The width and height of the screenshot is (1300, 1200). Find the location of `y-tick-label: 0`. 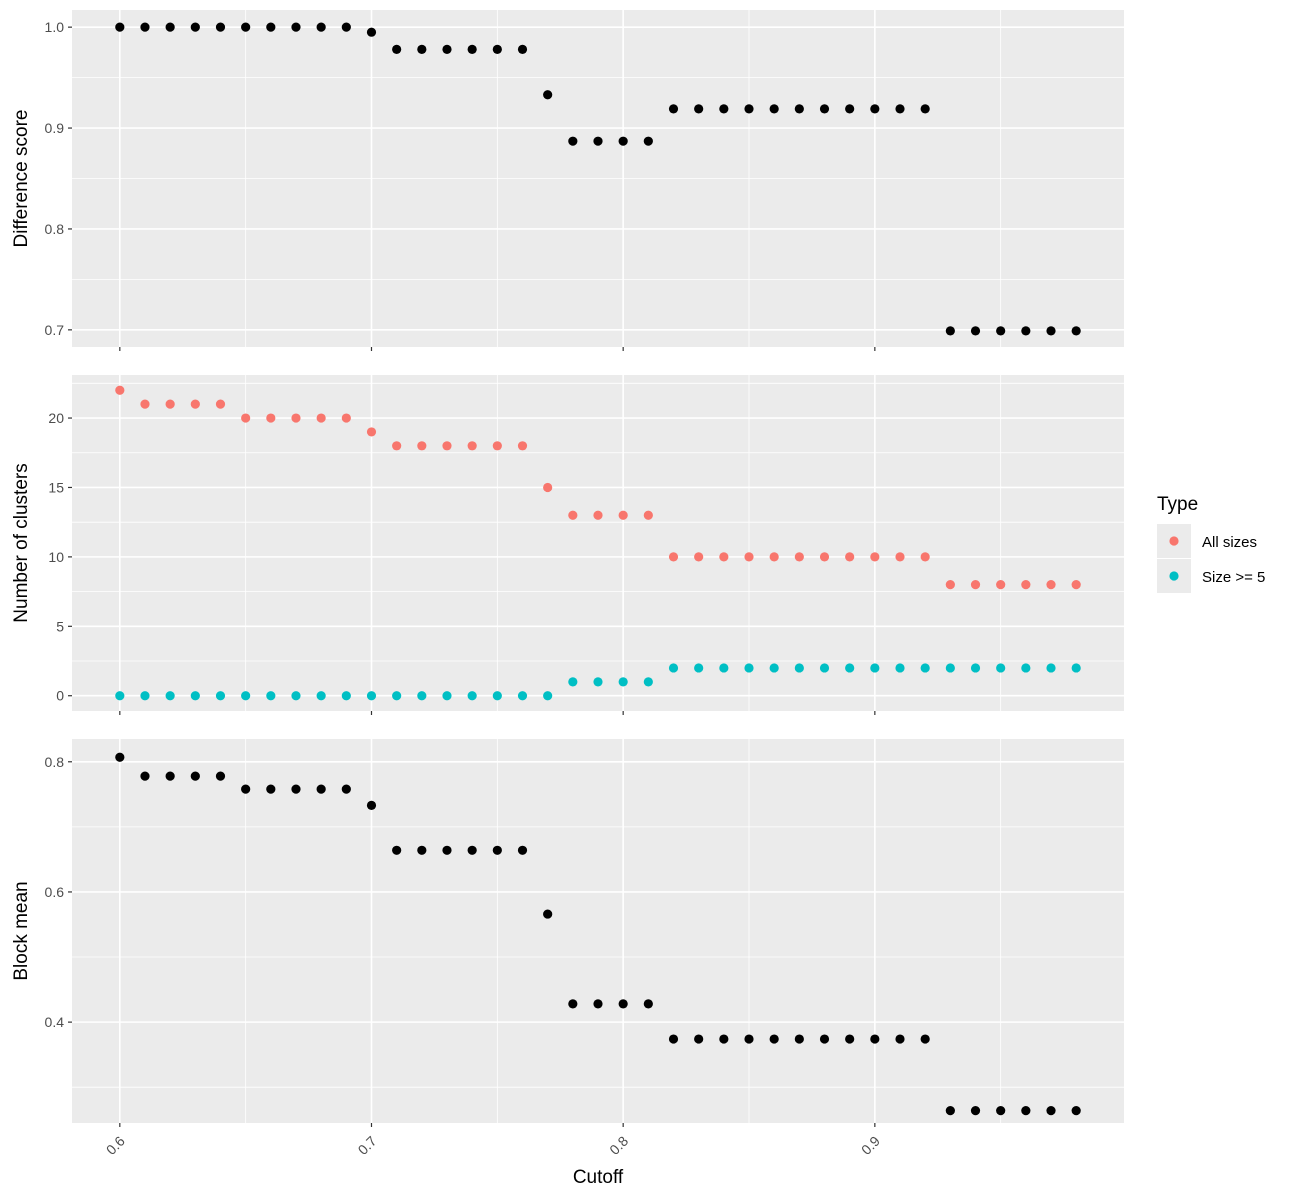

y-tick-label: 0 is located at coordinates (60, 696).